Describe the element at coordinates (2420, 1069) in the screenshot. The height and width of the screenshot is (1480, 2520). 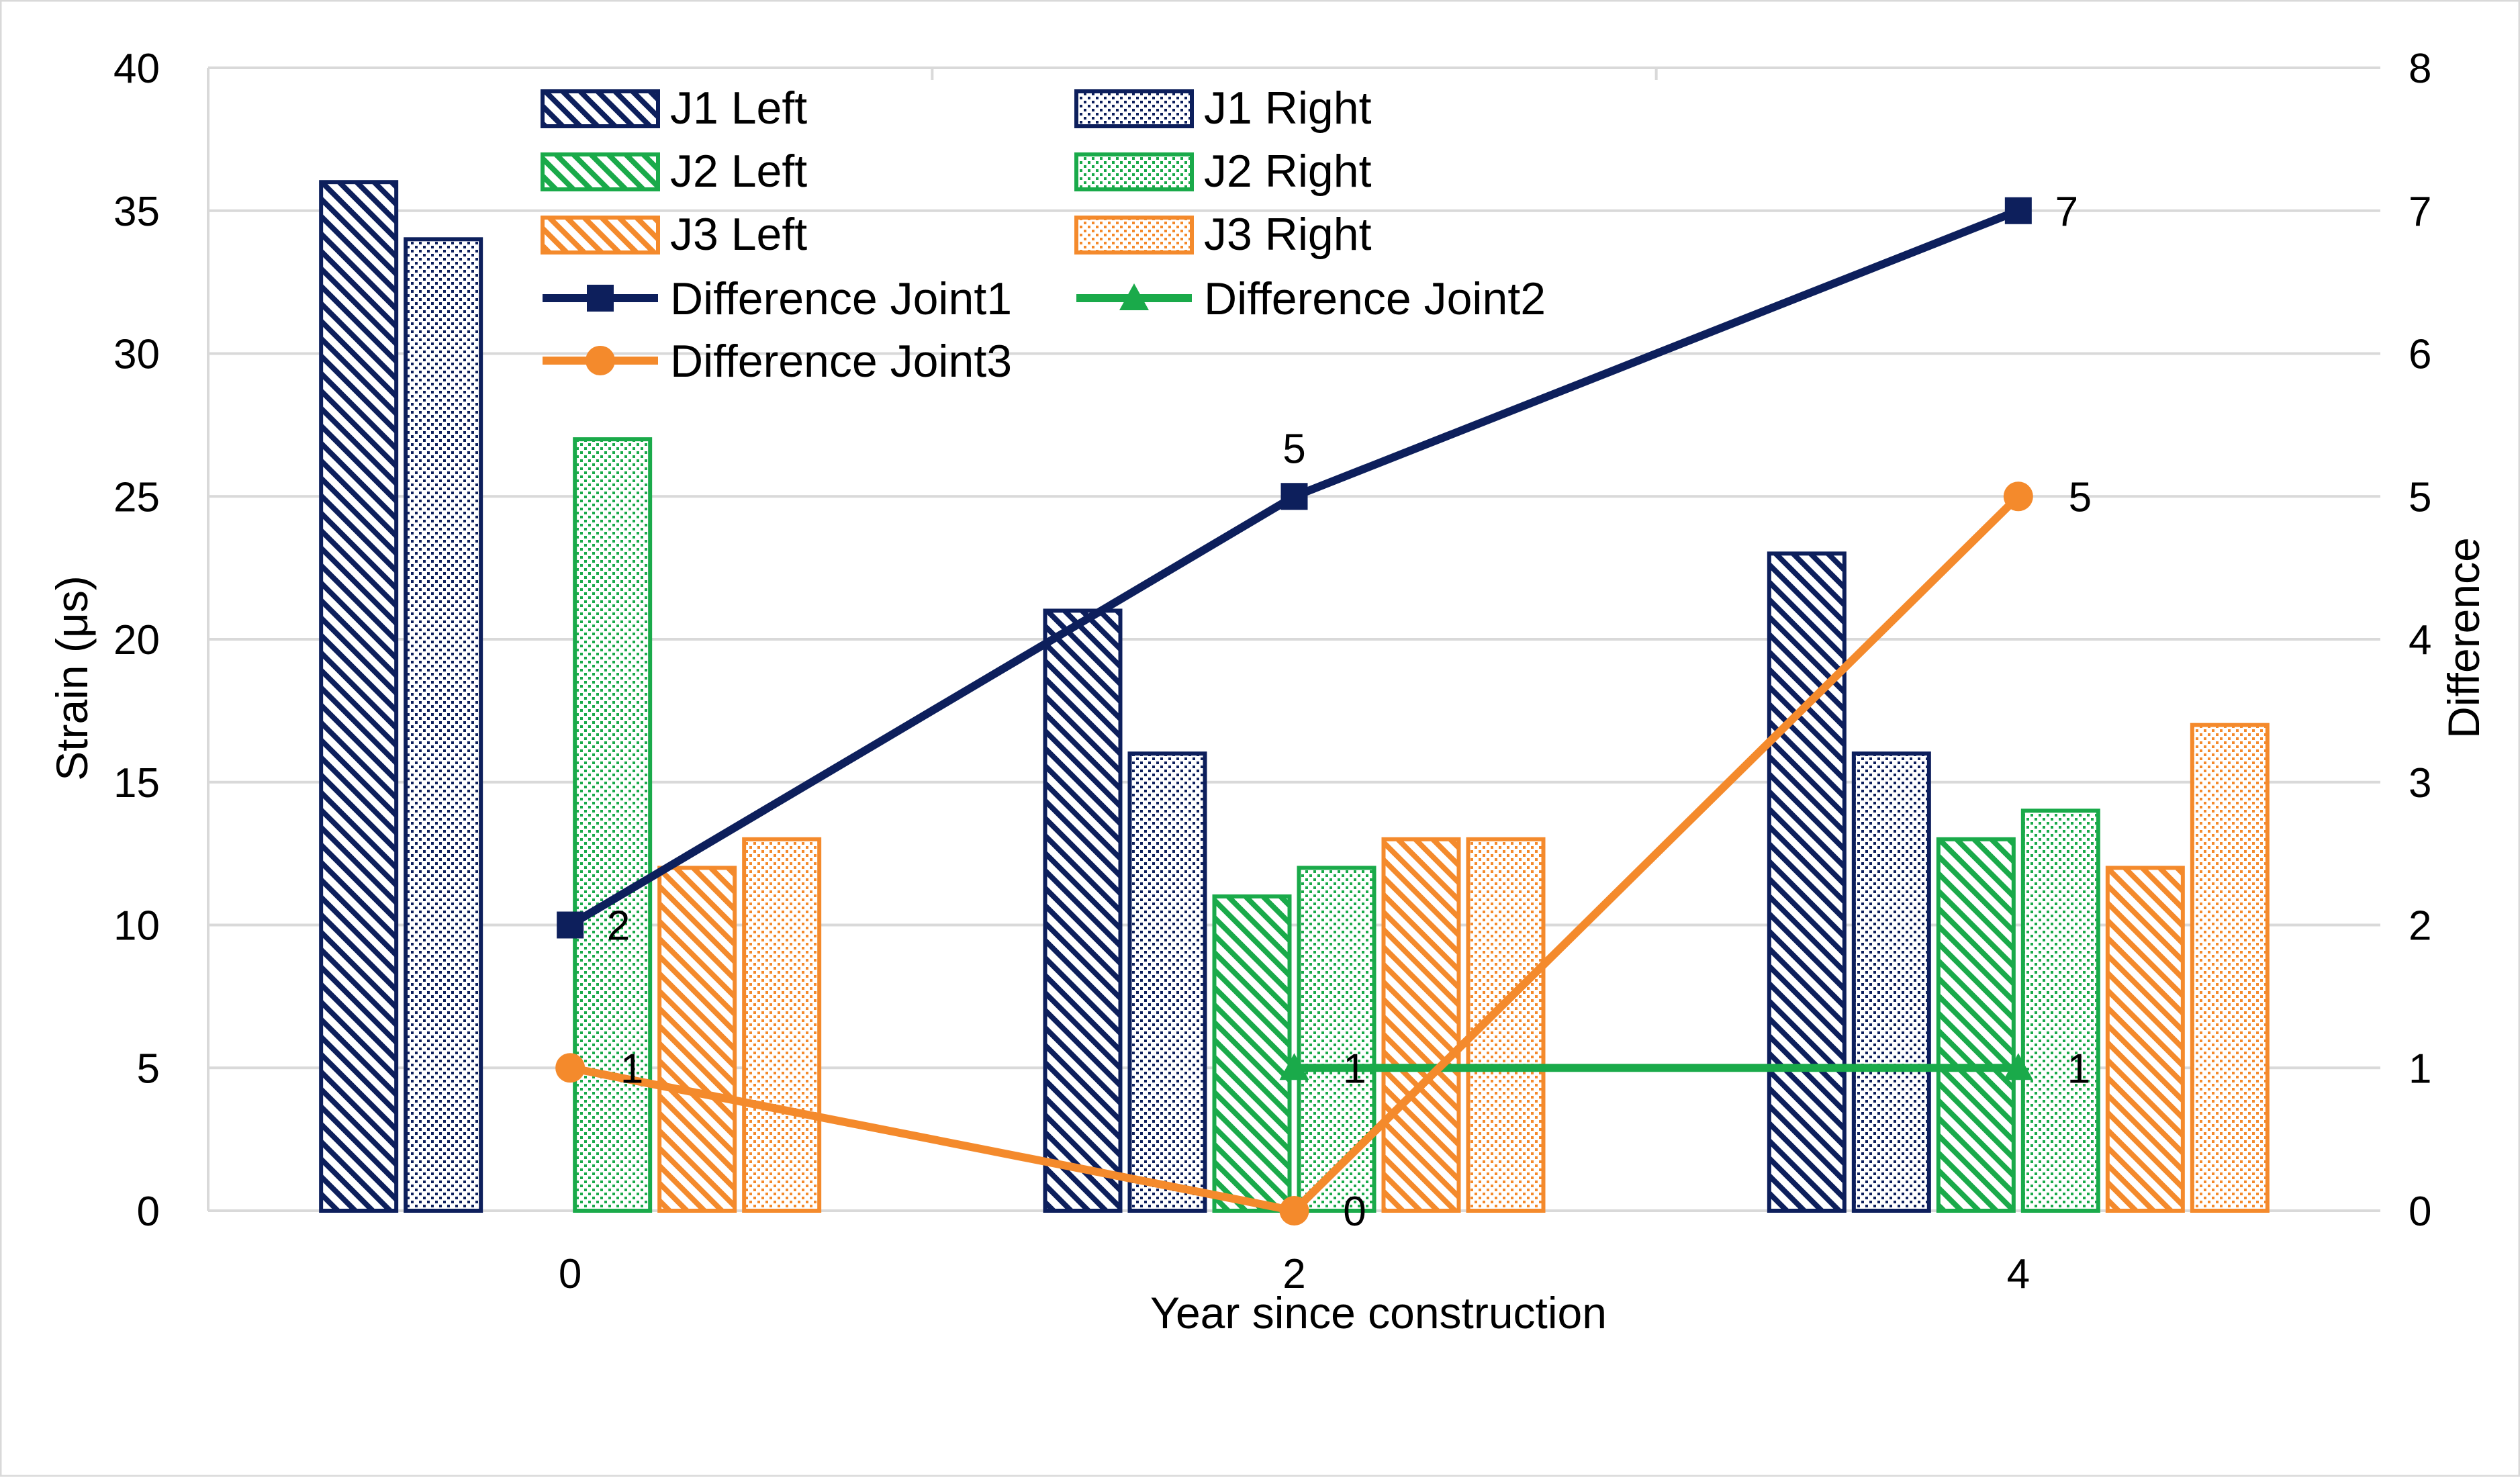
I see `y2-tick-label: 1` at that location.